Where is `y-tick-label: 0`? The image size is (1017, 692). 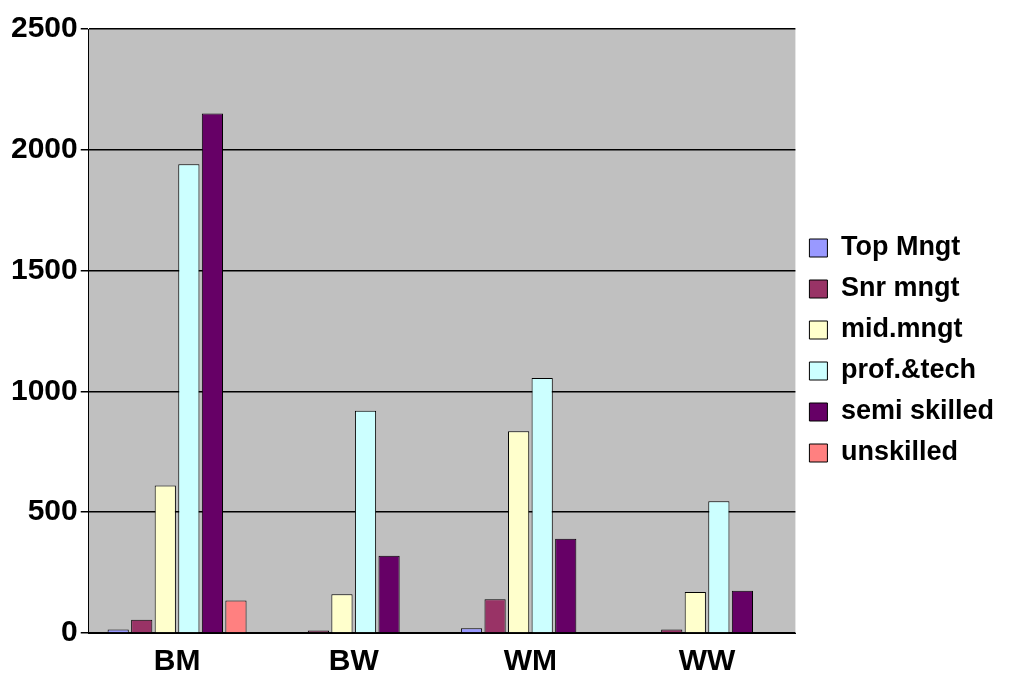
y-tick-label: 0 is located at coordinates (69, 631).